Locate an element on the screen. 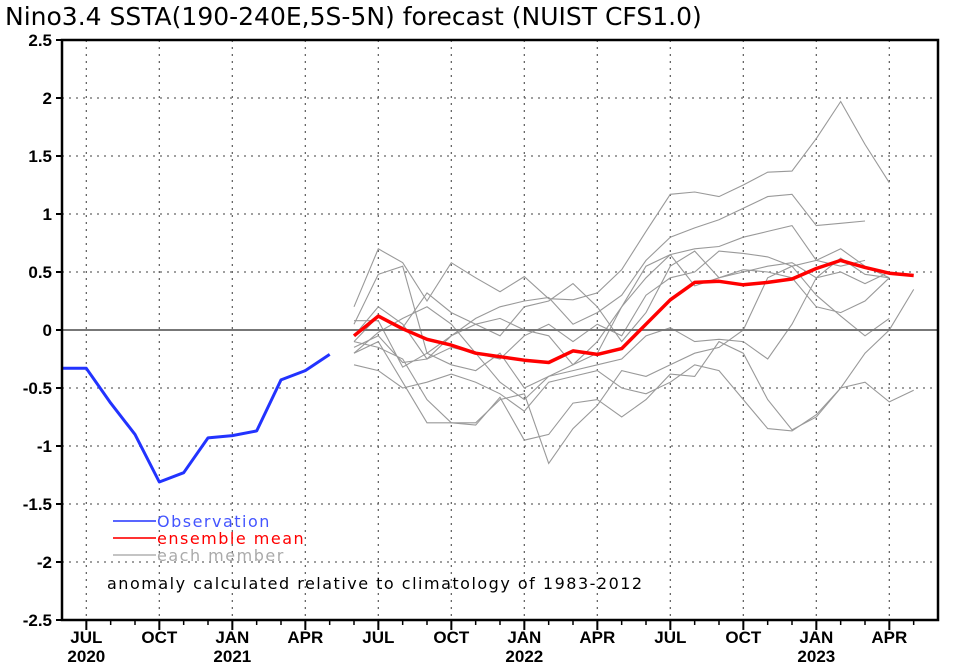 This screenshot has height=665, width=975. y-tick-label: 2.5 is located at coordinates (40, 40).